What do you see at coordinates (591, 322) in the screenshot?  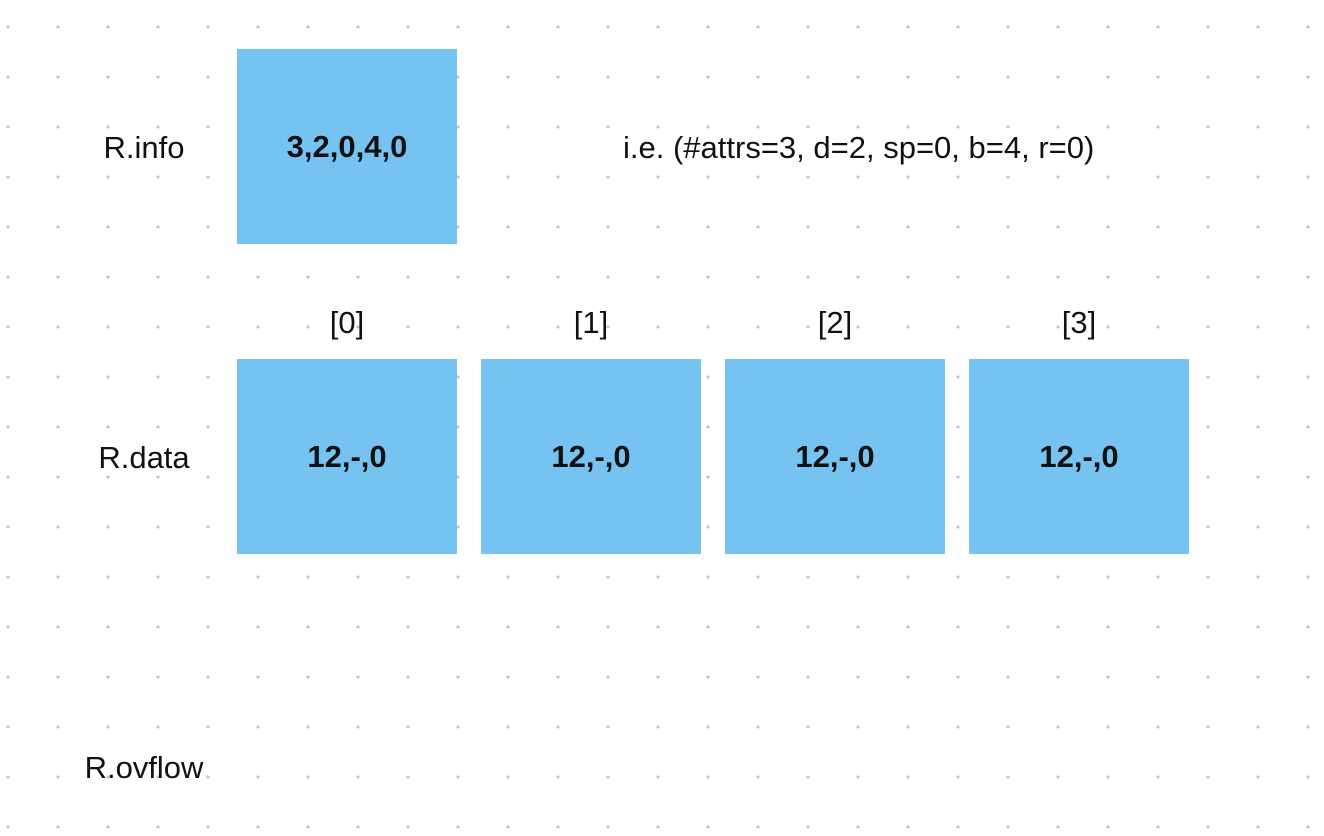 I see `cell-index: [1]` at bounding box center [591, 322].